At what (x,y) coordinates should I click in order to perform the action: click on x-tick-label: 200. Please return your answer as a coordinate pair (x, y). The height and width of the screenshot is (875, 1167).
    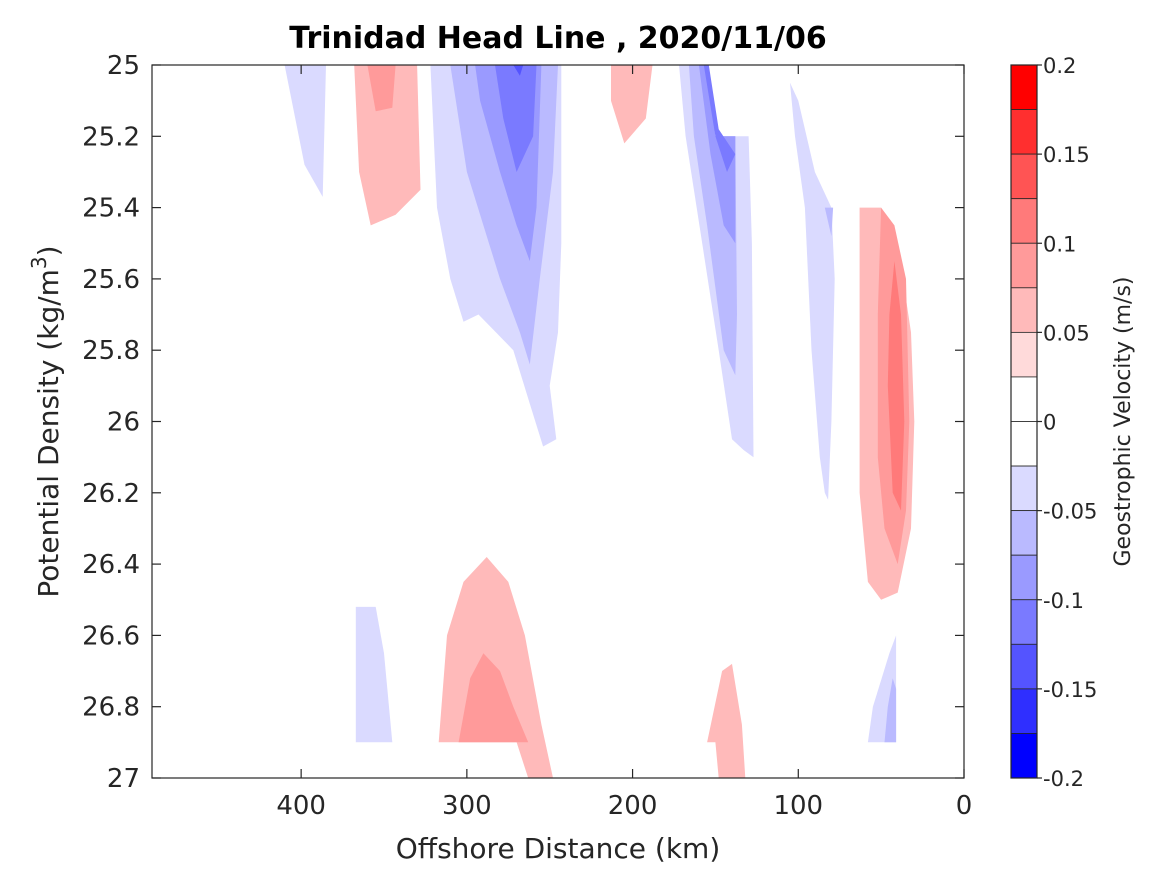
    Looking at the image, I should click on (633, 806).